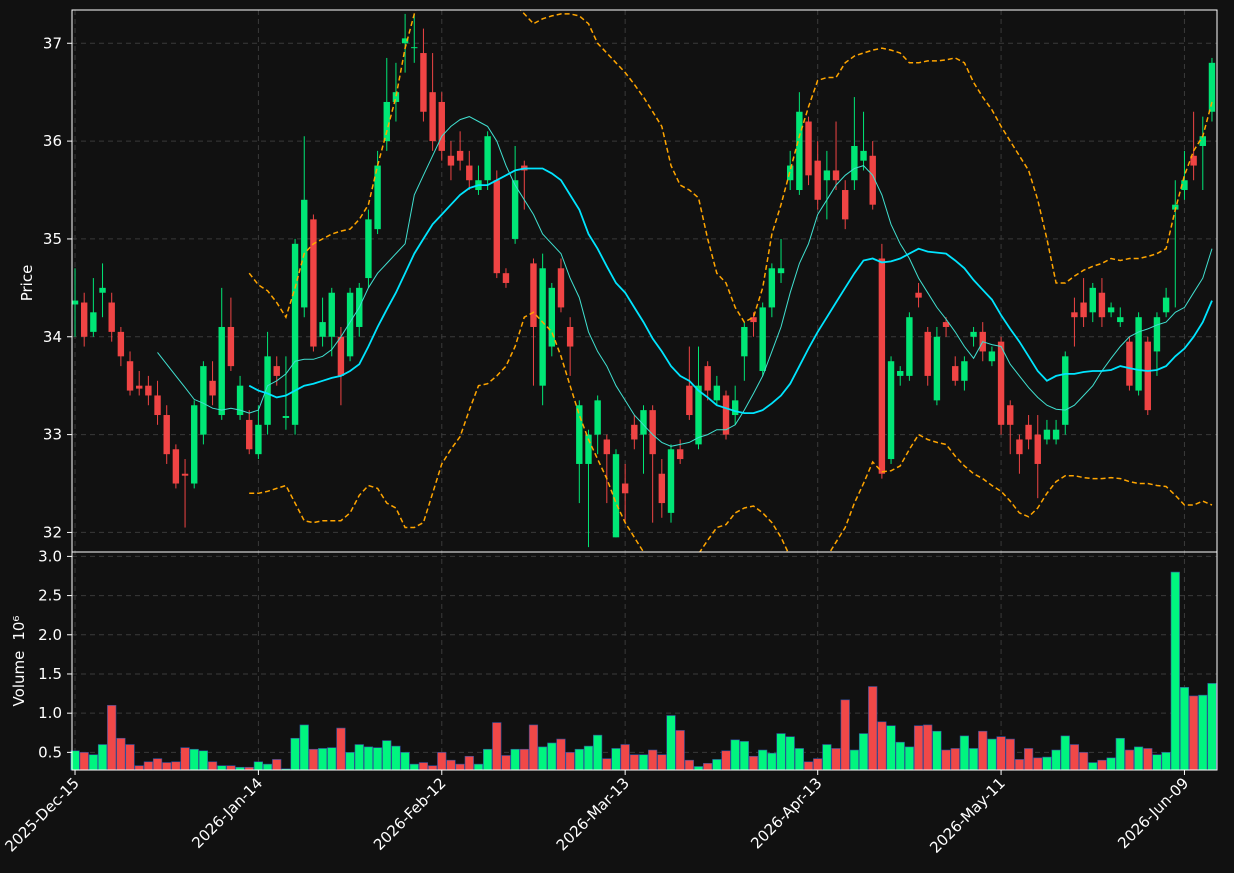 The width and height of the screenshot is (1234, 873). What do you see at coordinates (52, 337) in the screenshot?
I see `y-tick-label: 34` at bounding box center [52, 337].